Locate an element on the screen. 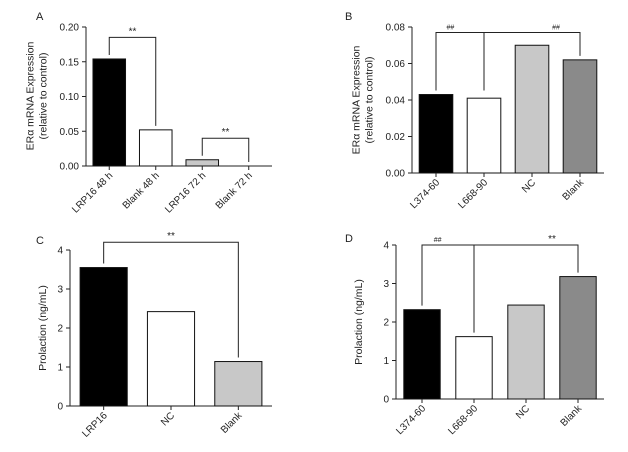  panel-letter: B is located at coordinates (348, 17).